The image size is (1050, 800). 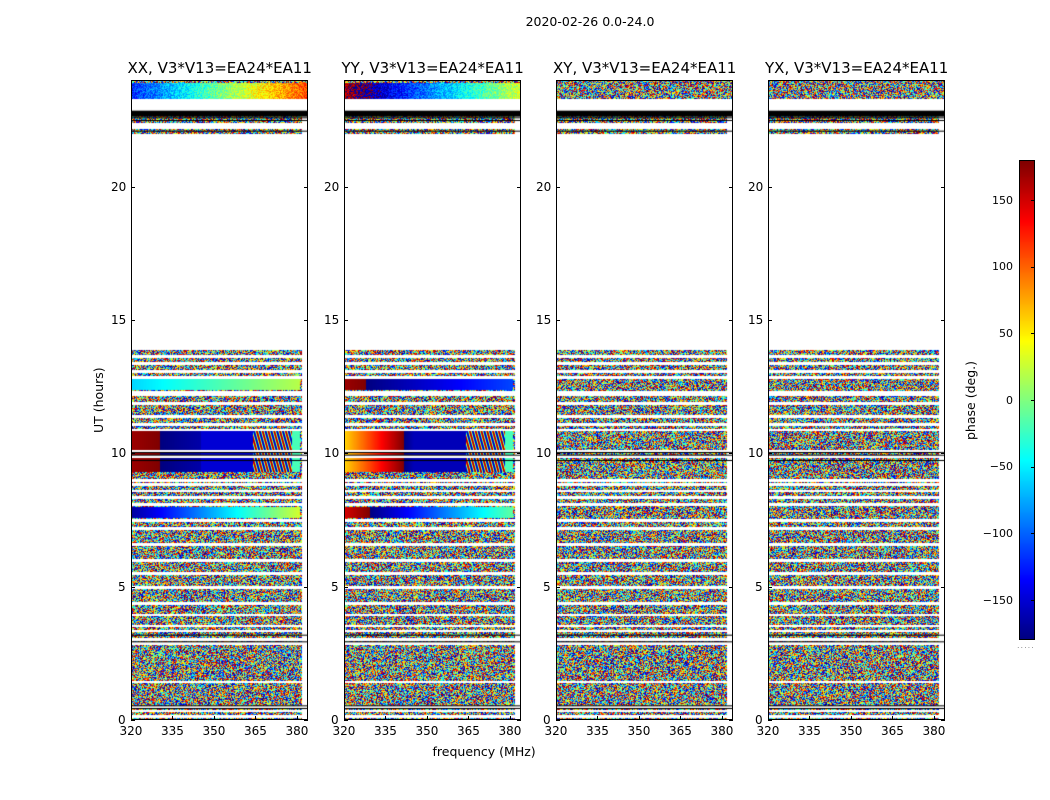 I want to click on panel-title-xx: XX, V3*V13=EA24*EA11, so click(x=219, y=68).